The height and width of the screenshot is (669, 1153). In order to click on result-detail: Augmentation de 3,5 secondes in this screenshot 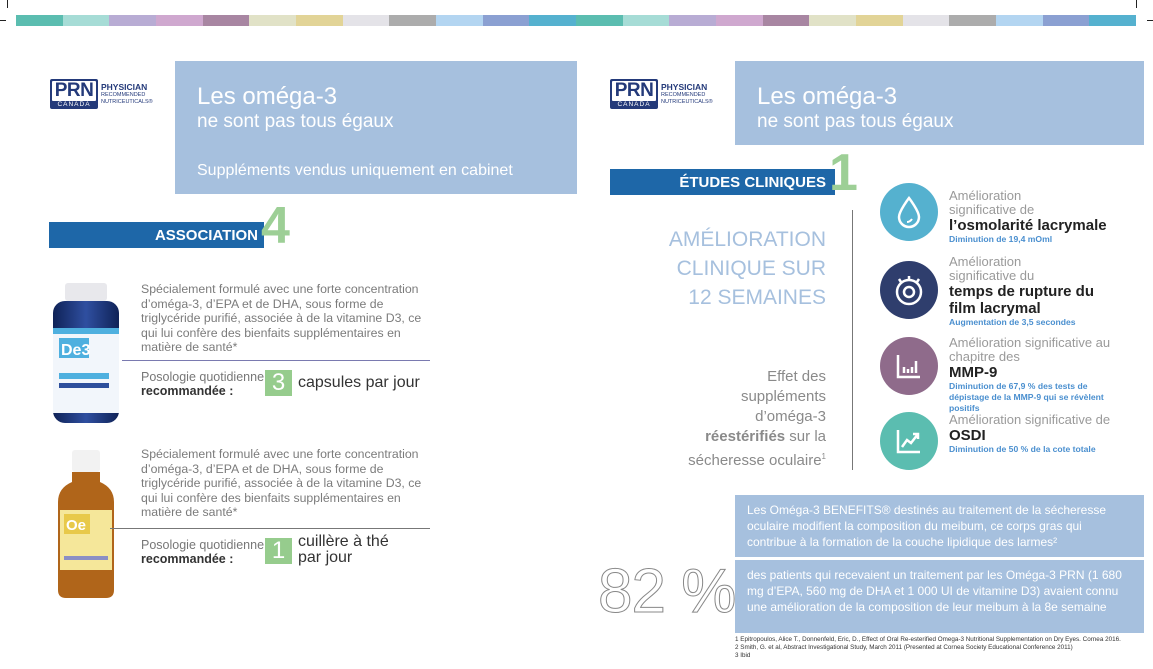, I will do `click(1012, 322)`.